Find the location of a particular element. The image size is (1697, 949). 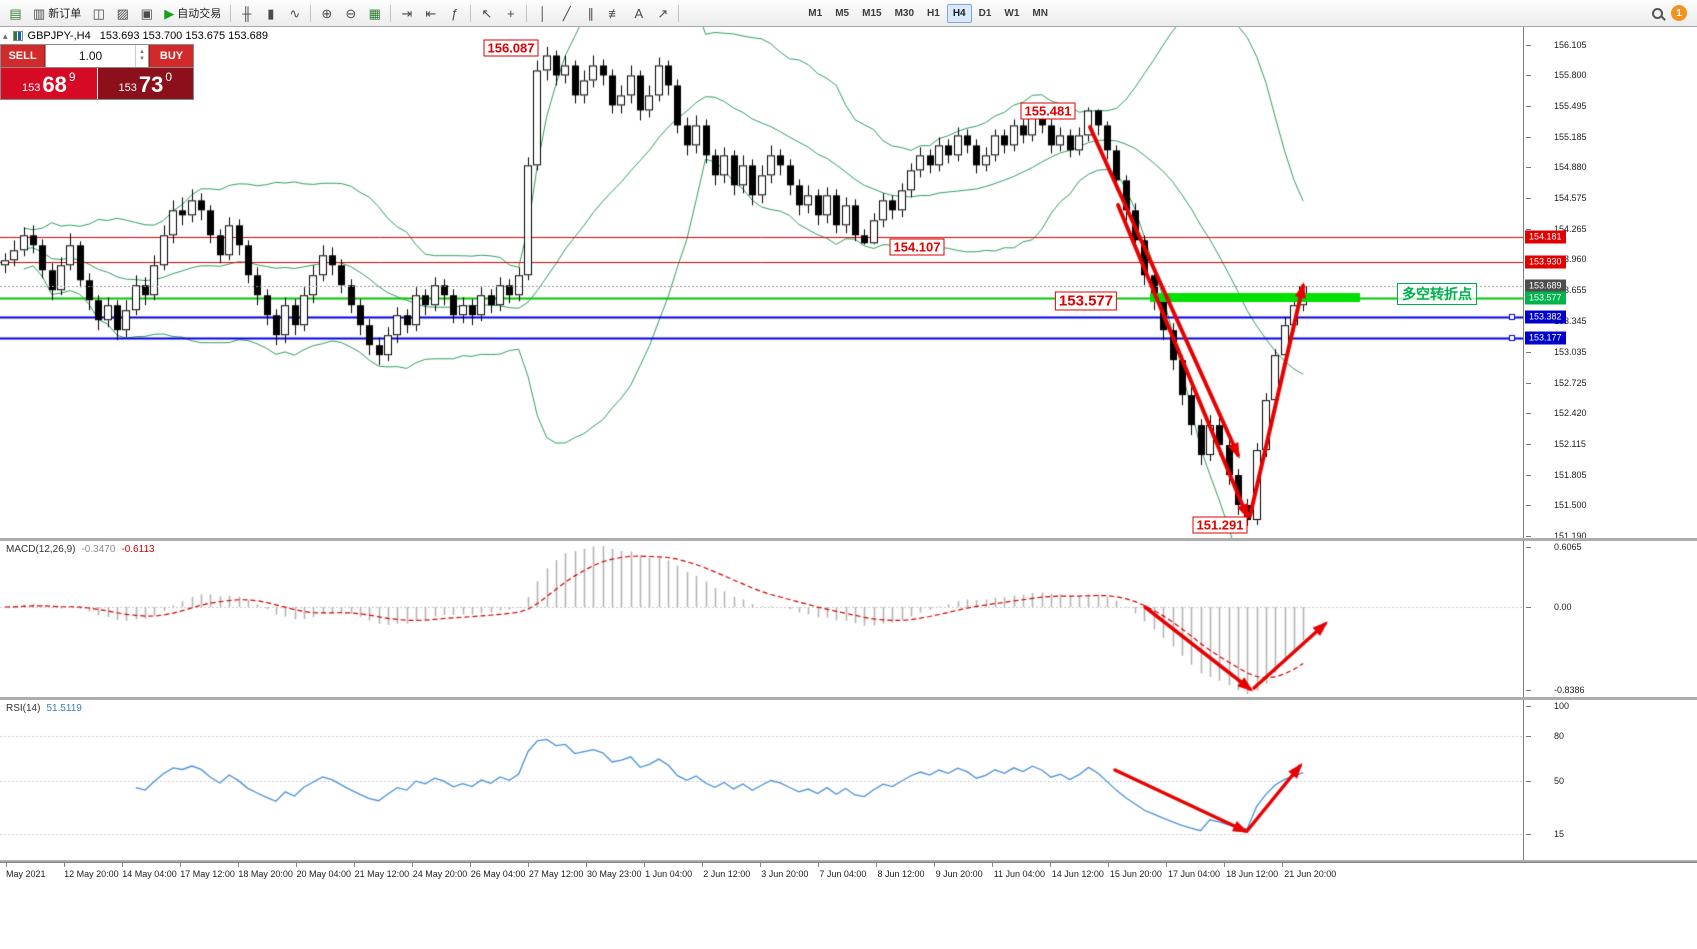

symbol-period-label: GBPJPY-,H4 is located at coordinates (59, 36).